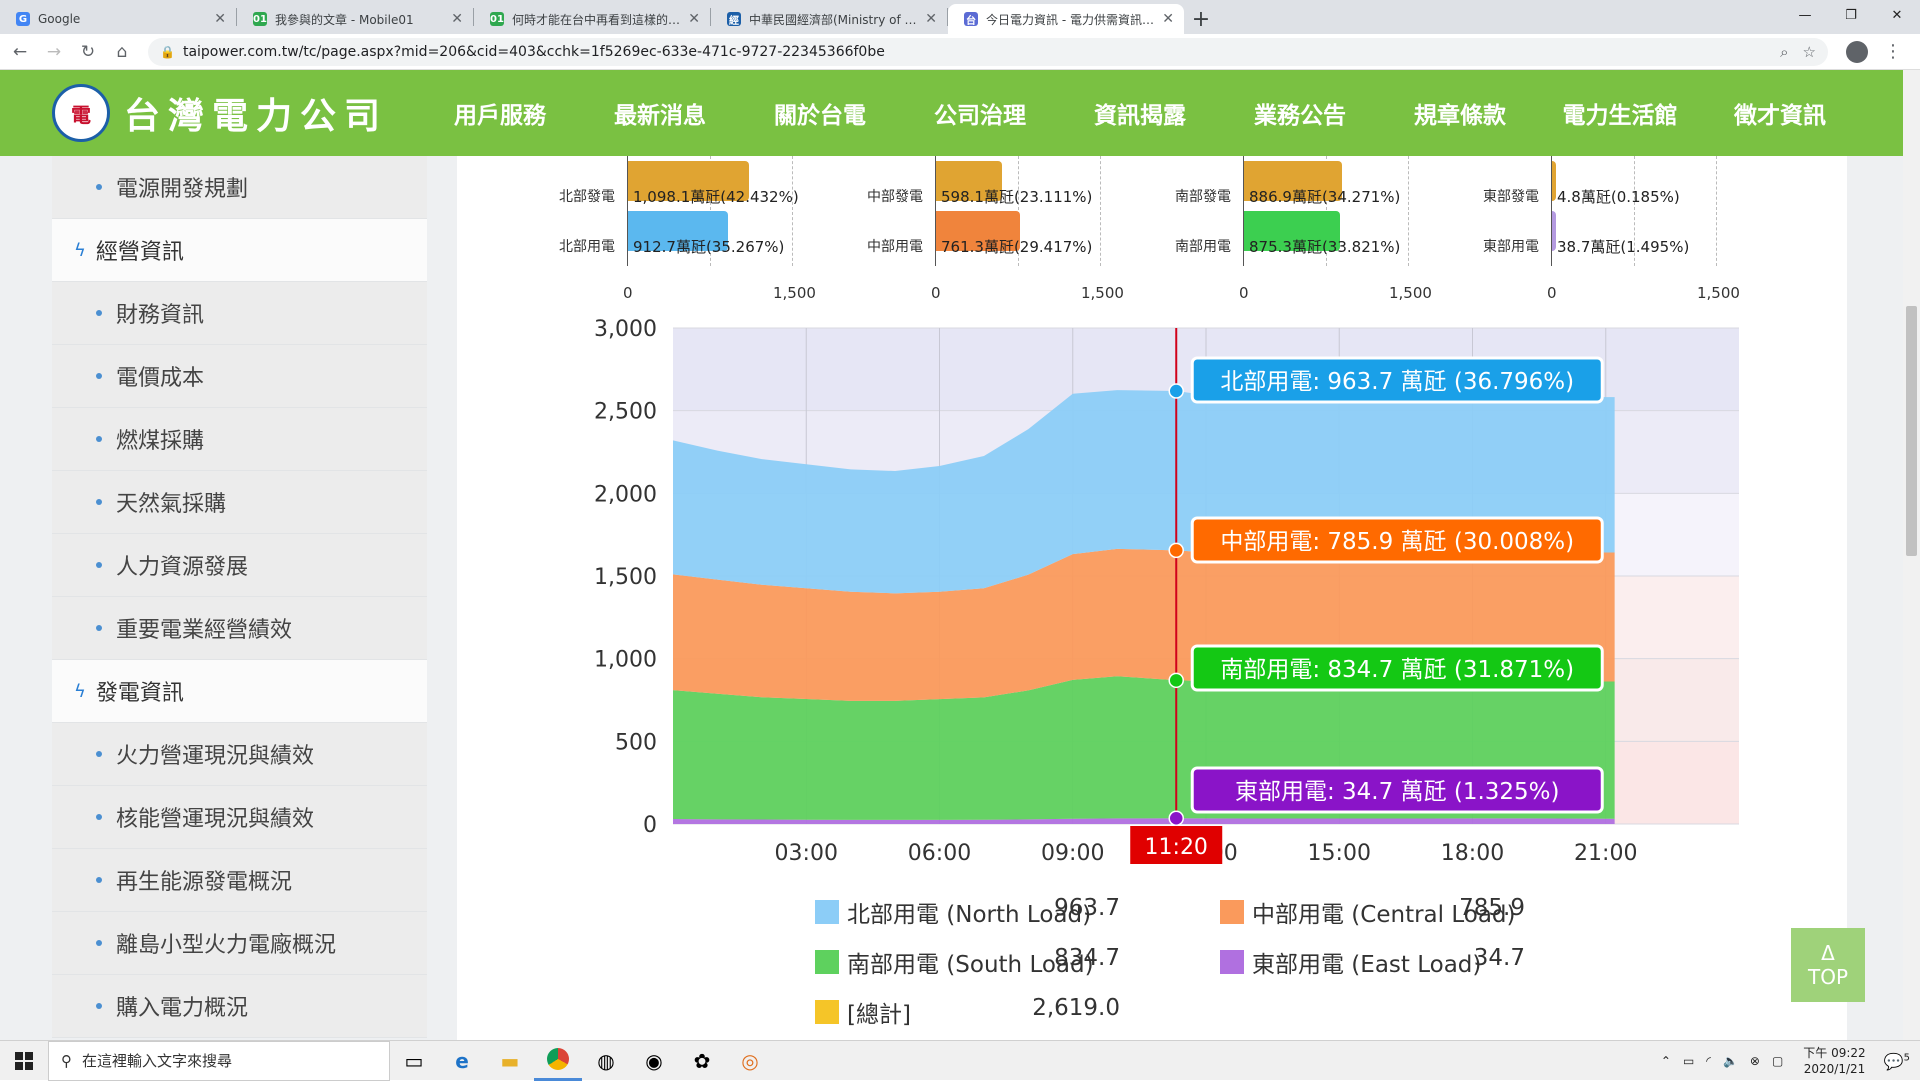 The image size is (1920, 1081). Describe the element at coordinates (54, 51) in the screenshot. I see `forward-button: →` at that location.